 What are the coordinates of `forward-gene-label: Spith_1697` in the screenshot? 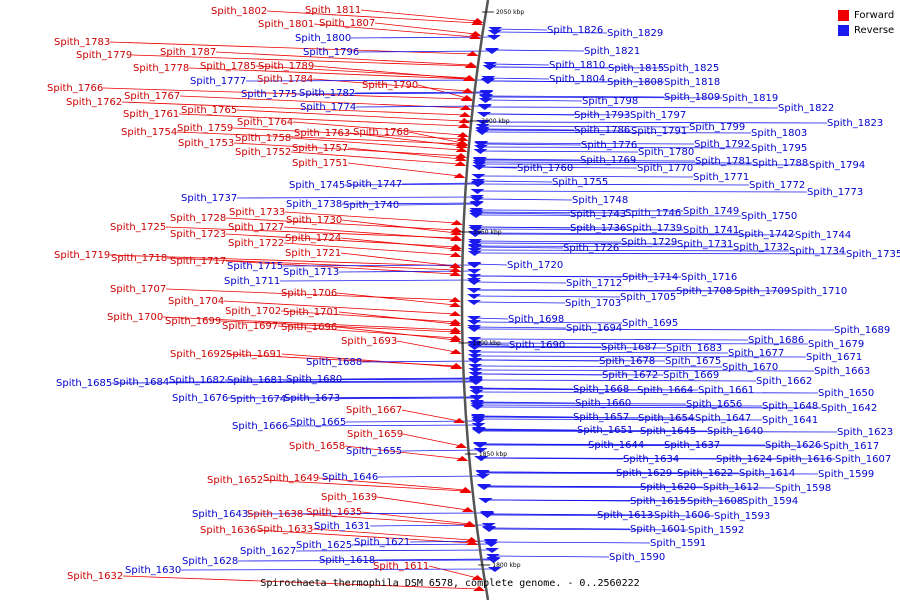 It's located at (250, 326).